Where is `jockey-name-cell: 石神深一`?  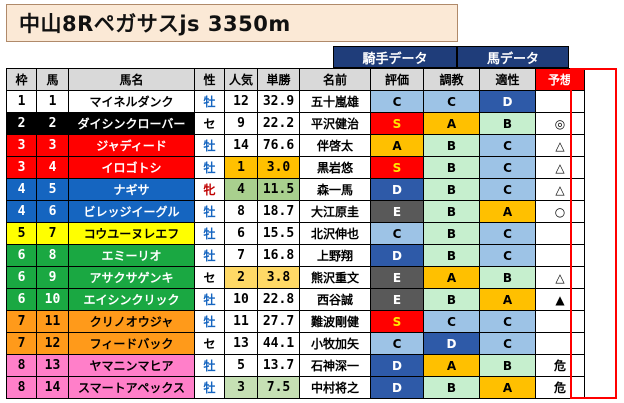 jockey-name-cell: 石神深一 is located at coordinates (335, 365).